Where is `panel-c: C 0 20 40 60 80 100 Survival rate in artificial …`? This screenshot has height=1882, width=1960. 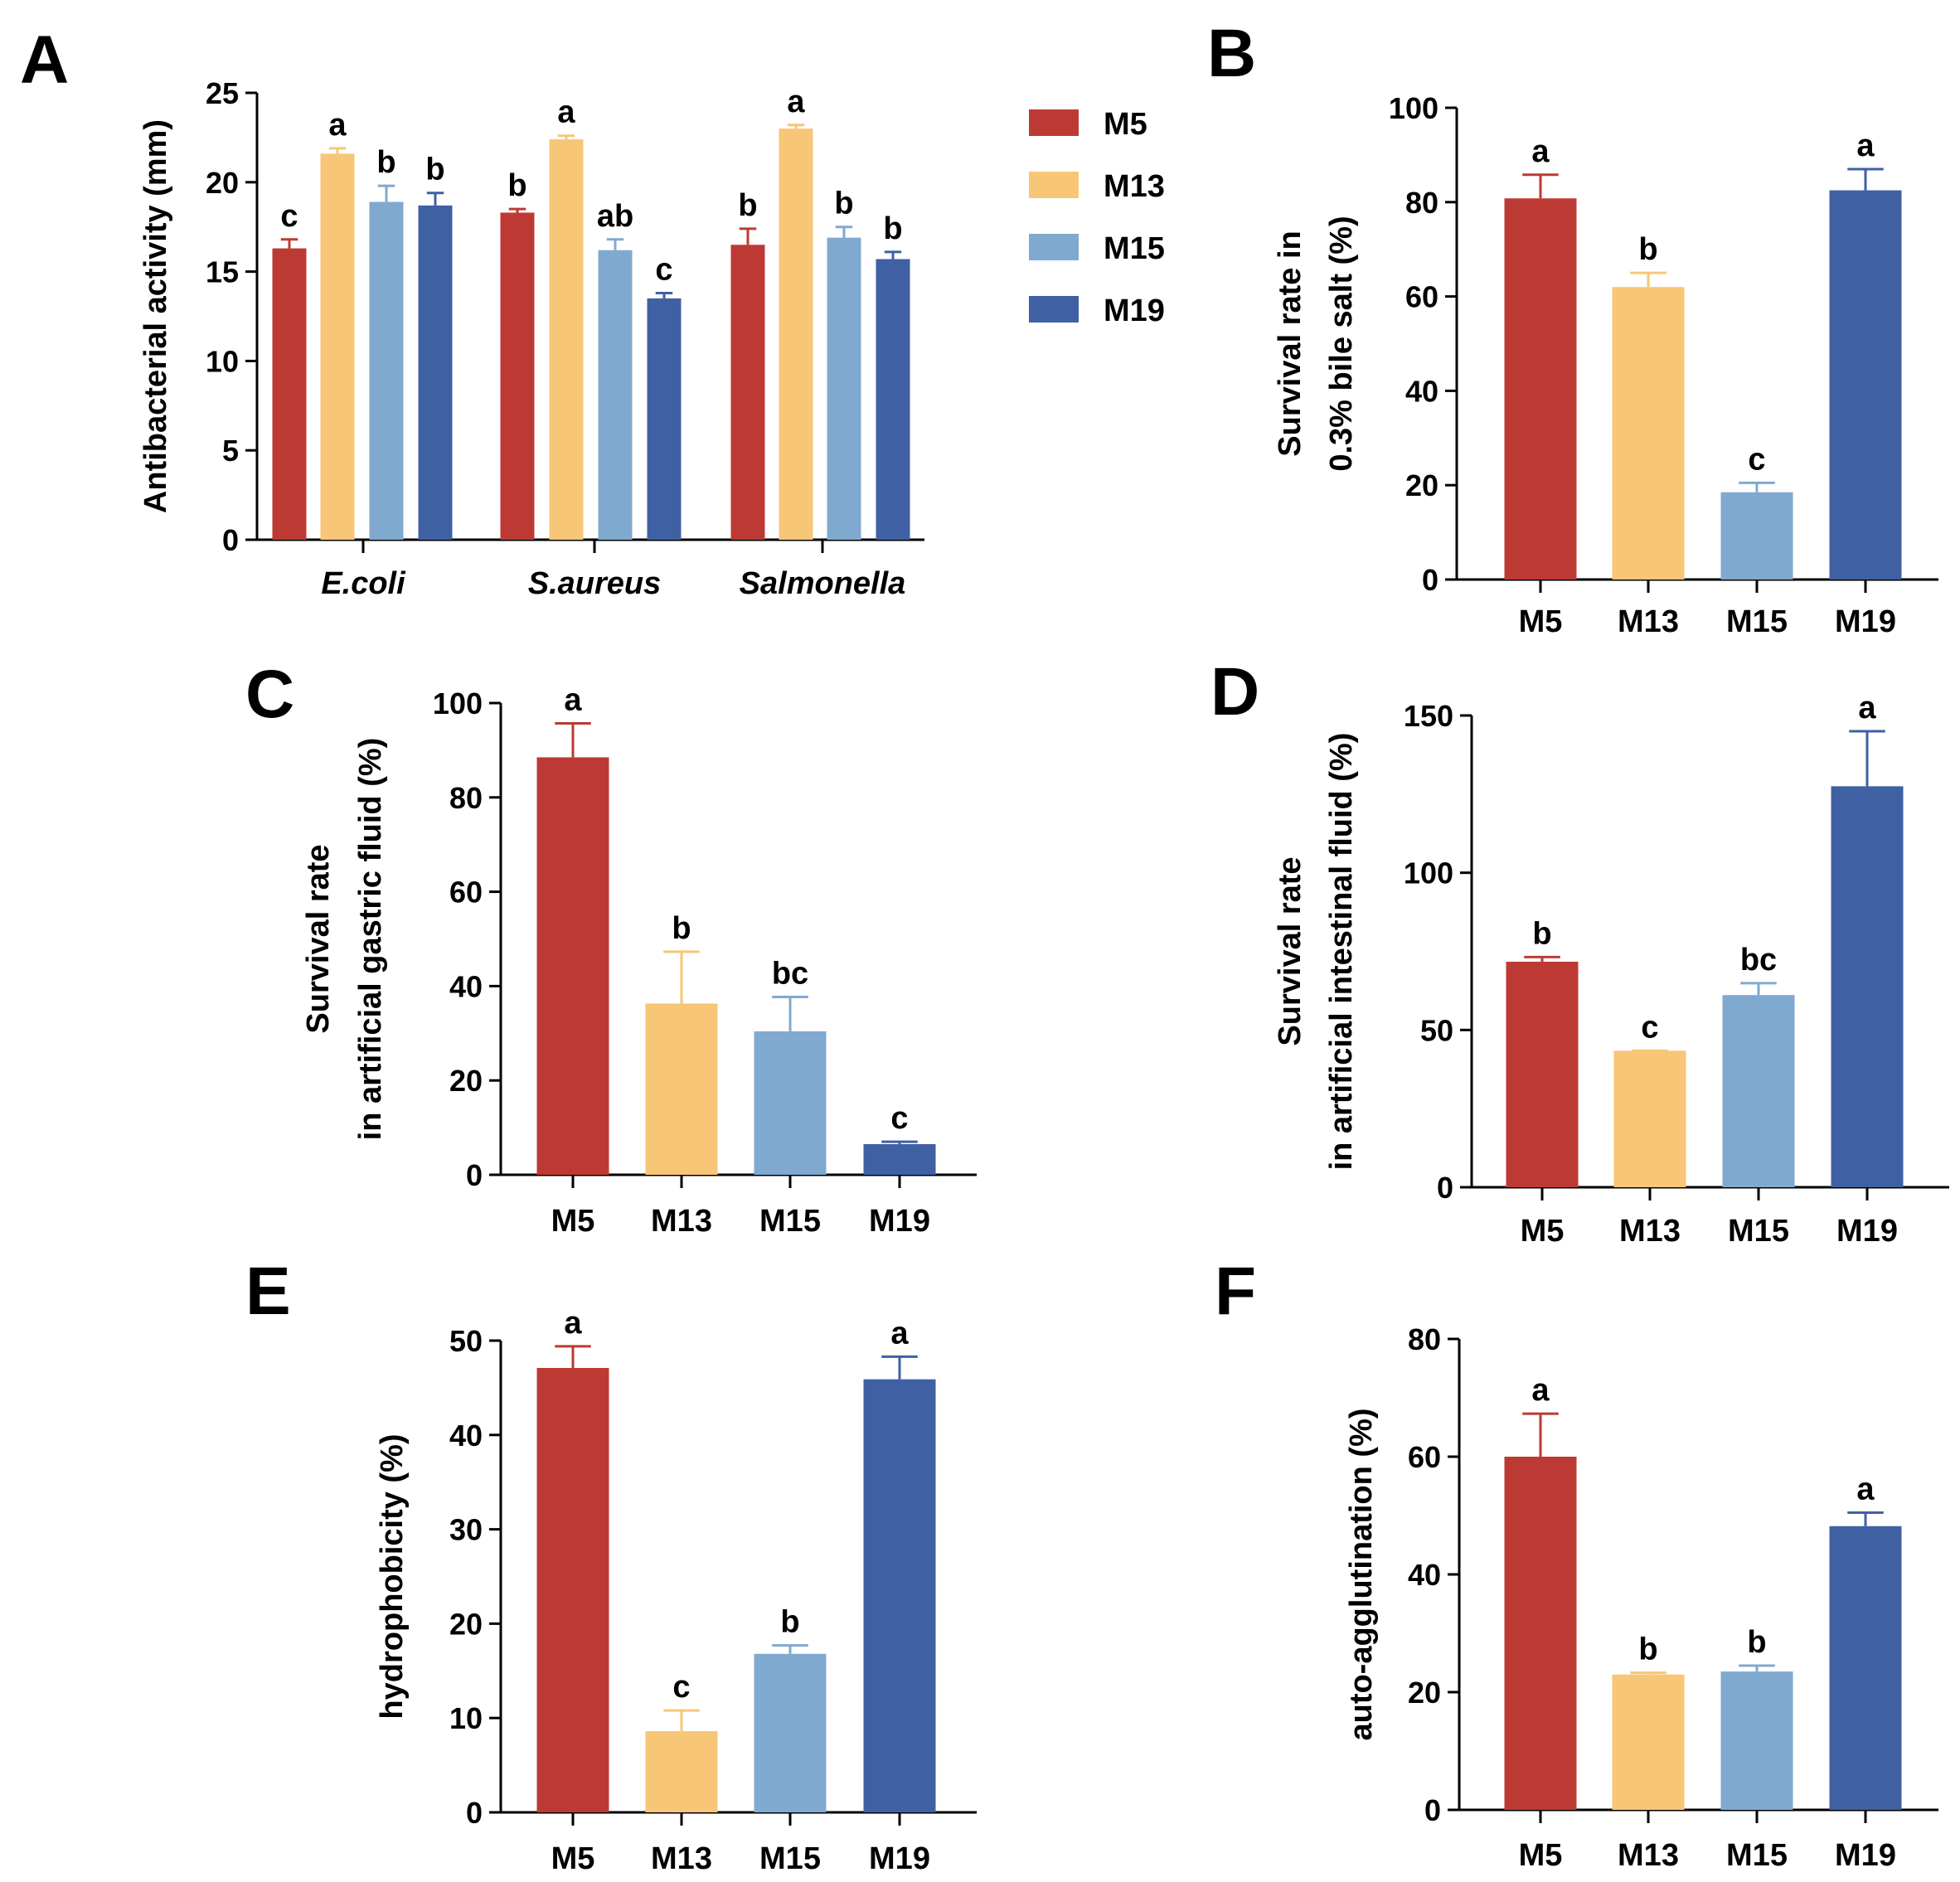
panel-c: C 0 20 40 60 80 100 Survival rate in artificial … is located at coordinates (611, 948).